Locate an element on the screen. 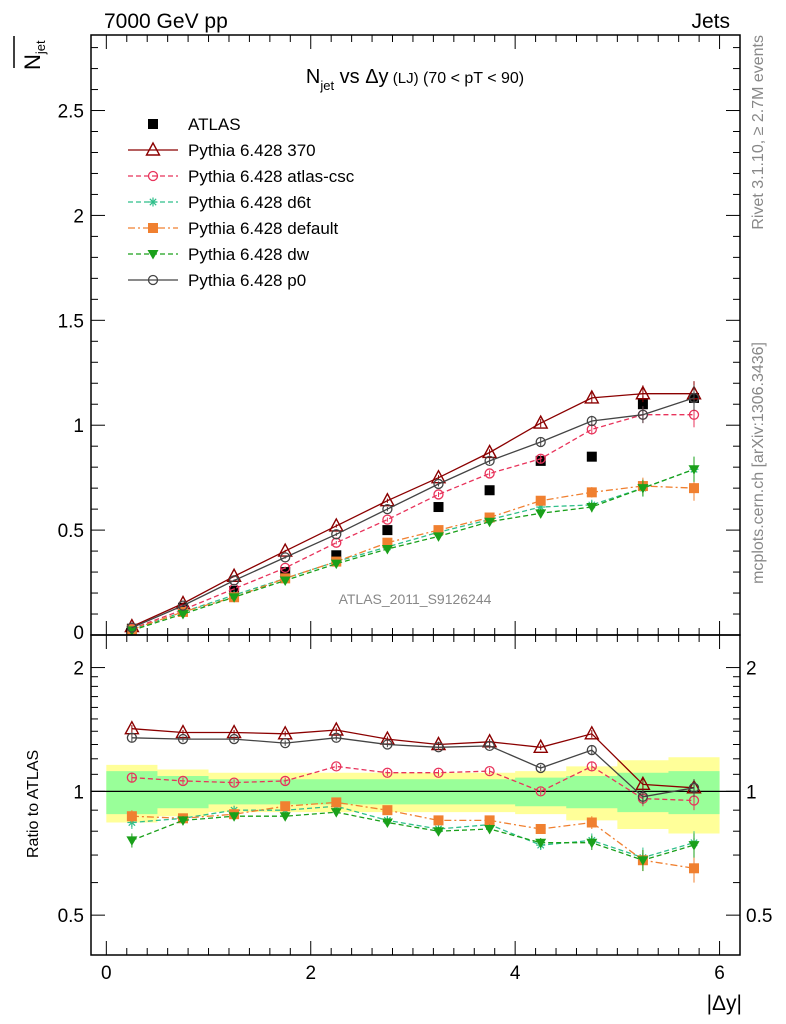  ratio-data-layer is located at coordinates (415, 801).